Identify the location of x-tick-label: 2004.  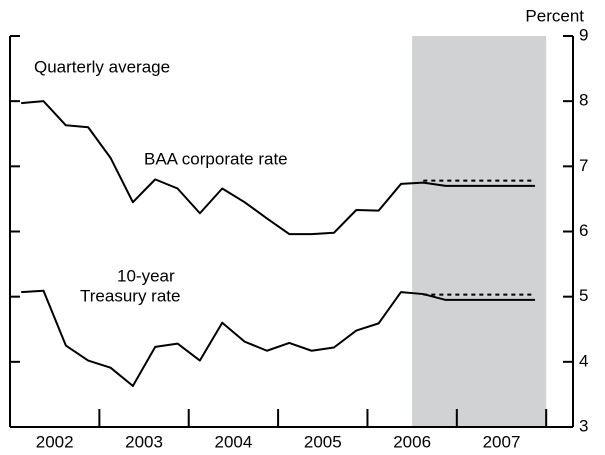
(233, 441).